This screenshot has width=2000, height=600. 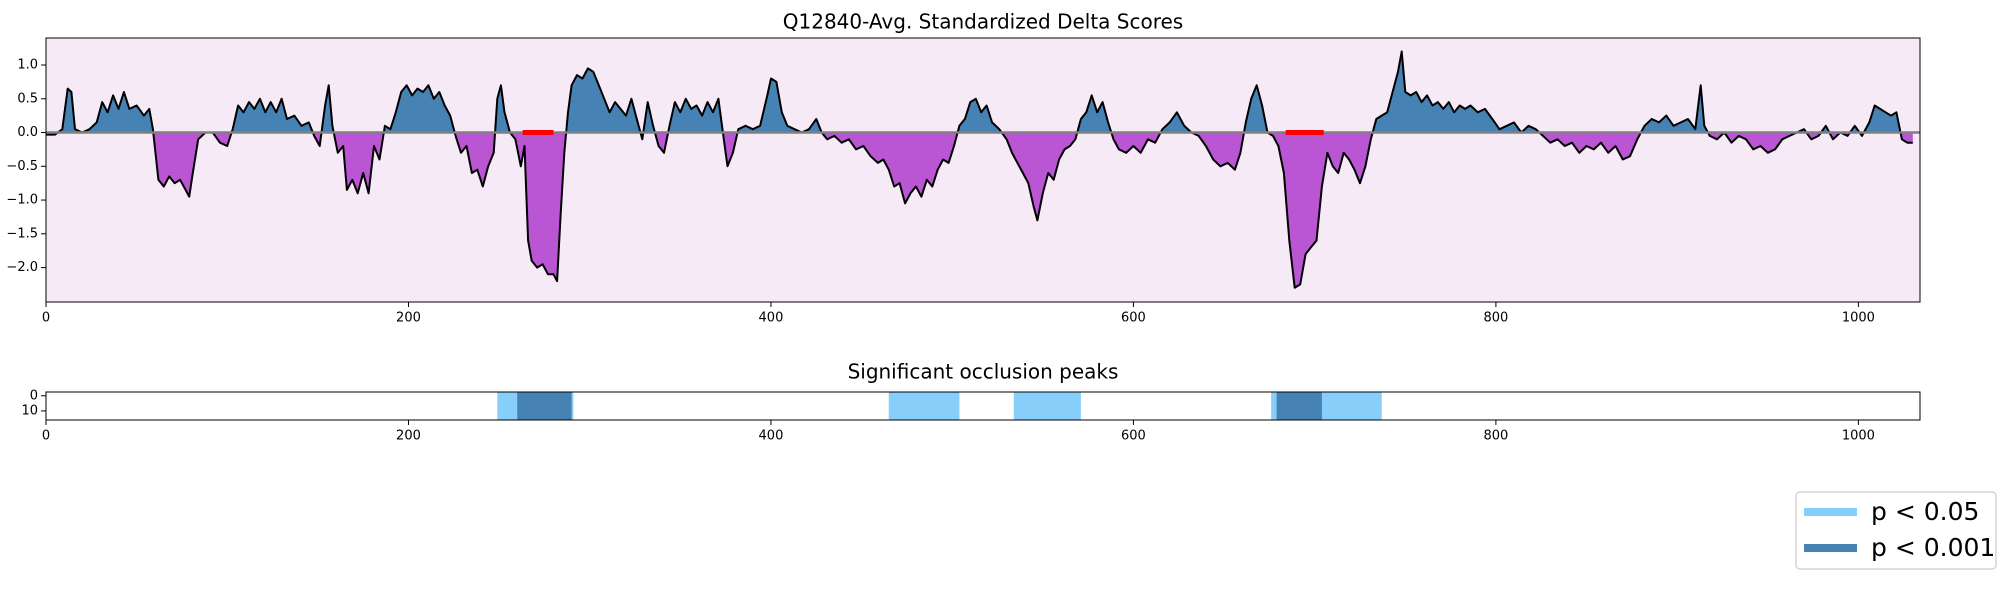 What do you see at coordinates (27, 98) in the screenshot?
I see `y-tick-label: 0.5` at bounding box center [27, 98].